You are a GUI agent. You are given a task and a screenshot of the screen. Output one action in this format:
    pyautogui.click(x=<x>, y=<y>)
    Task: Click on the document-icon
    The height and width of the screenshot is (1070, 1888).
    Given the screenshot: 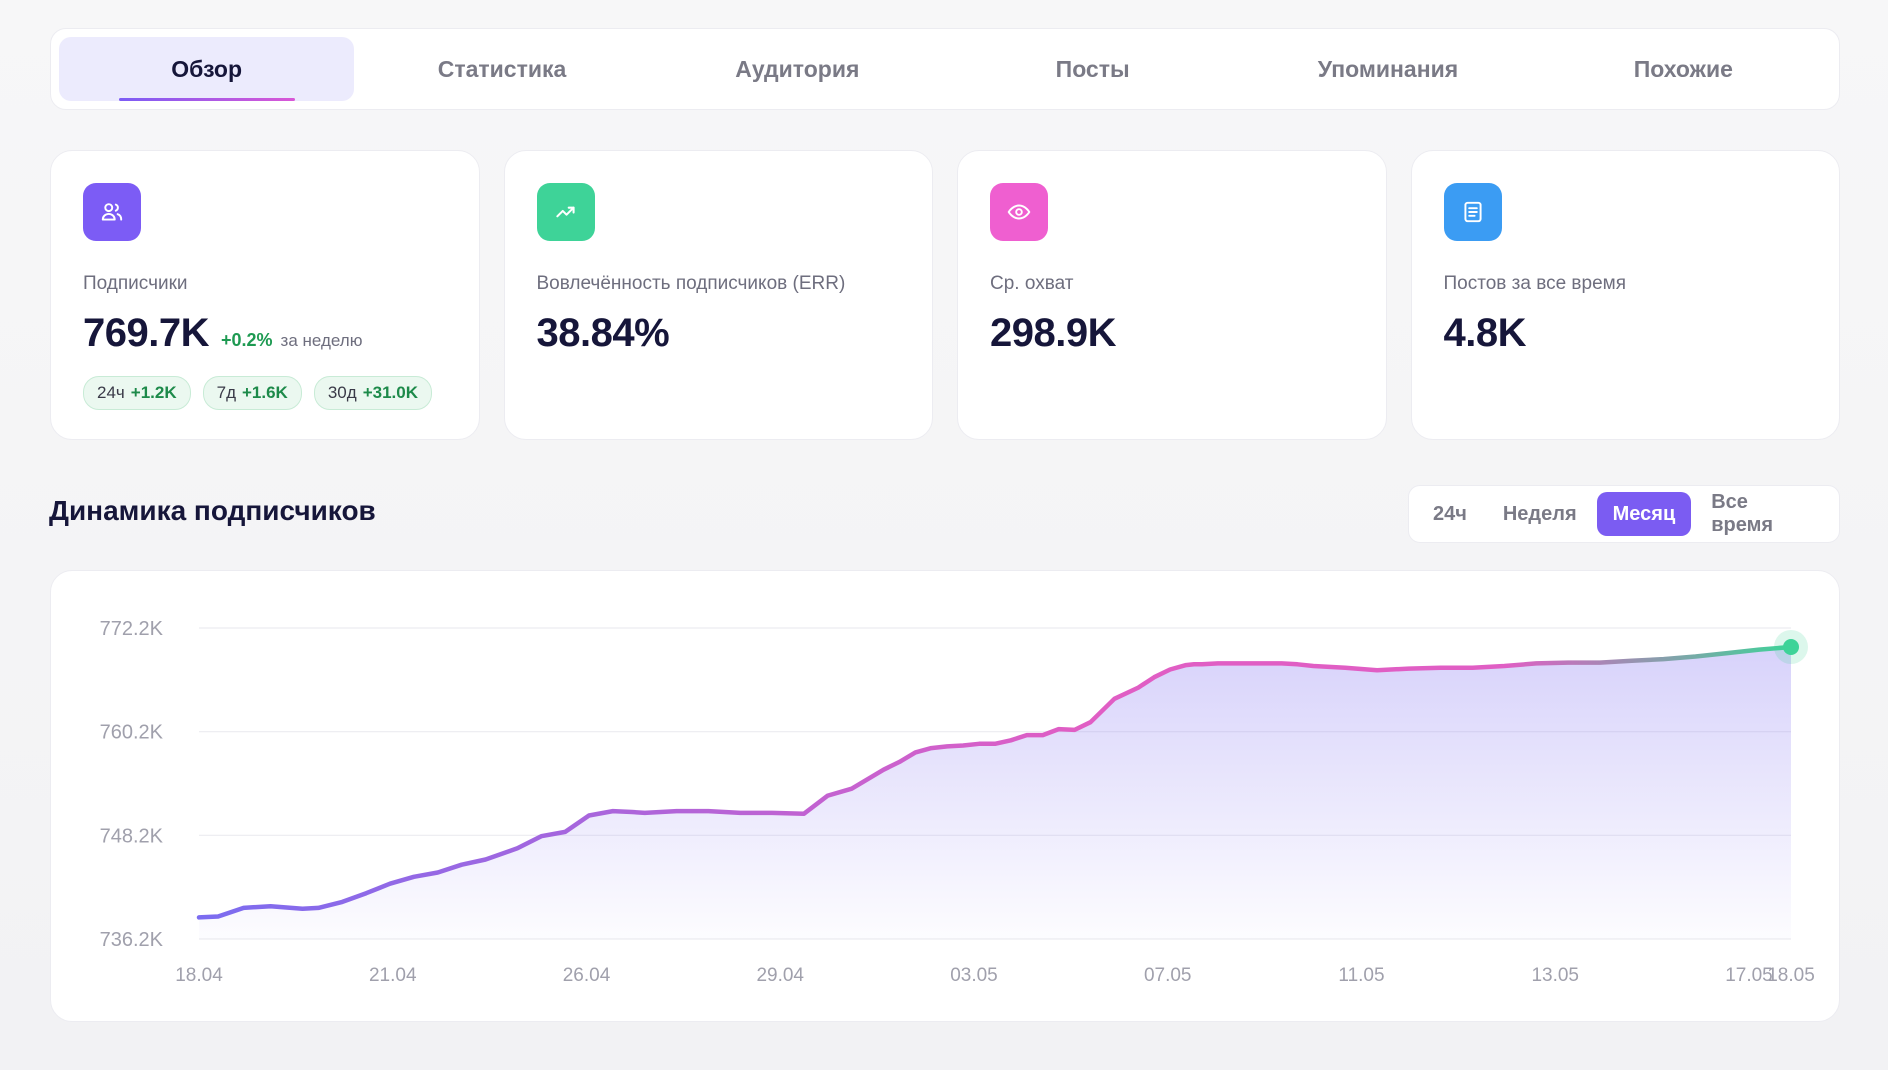 What is the action you would take?
    pyautogui.click(x=1472, y=212)
    